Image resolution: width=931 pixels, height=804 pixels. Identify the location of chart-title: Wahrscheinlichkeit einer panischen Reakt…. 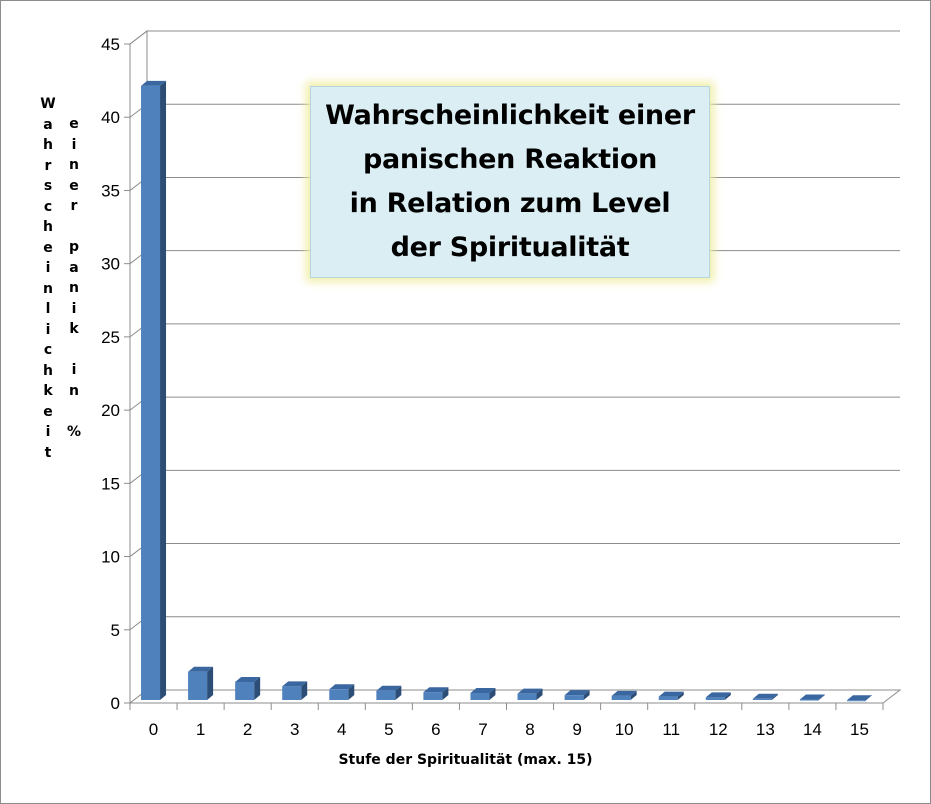
(510, 181).